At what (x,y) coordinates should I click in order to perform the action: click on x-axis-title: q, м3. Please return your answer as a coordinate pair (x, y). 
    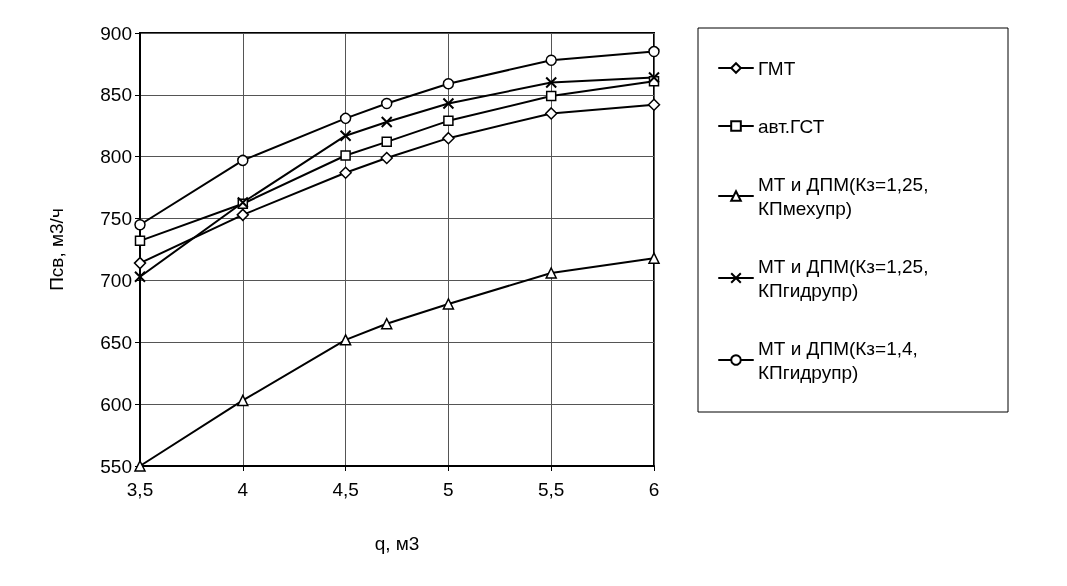
    Looking at the image, I should click on (397, 543).